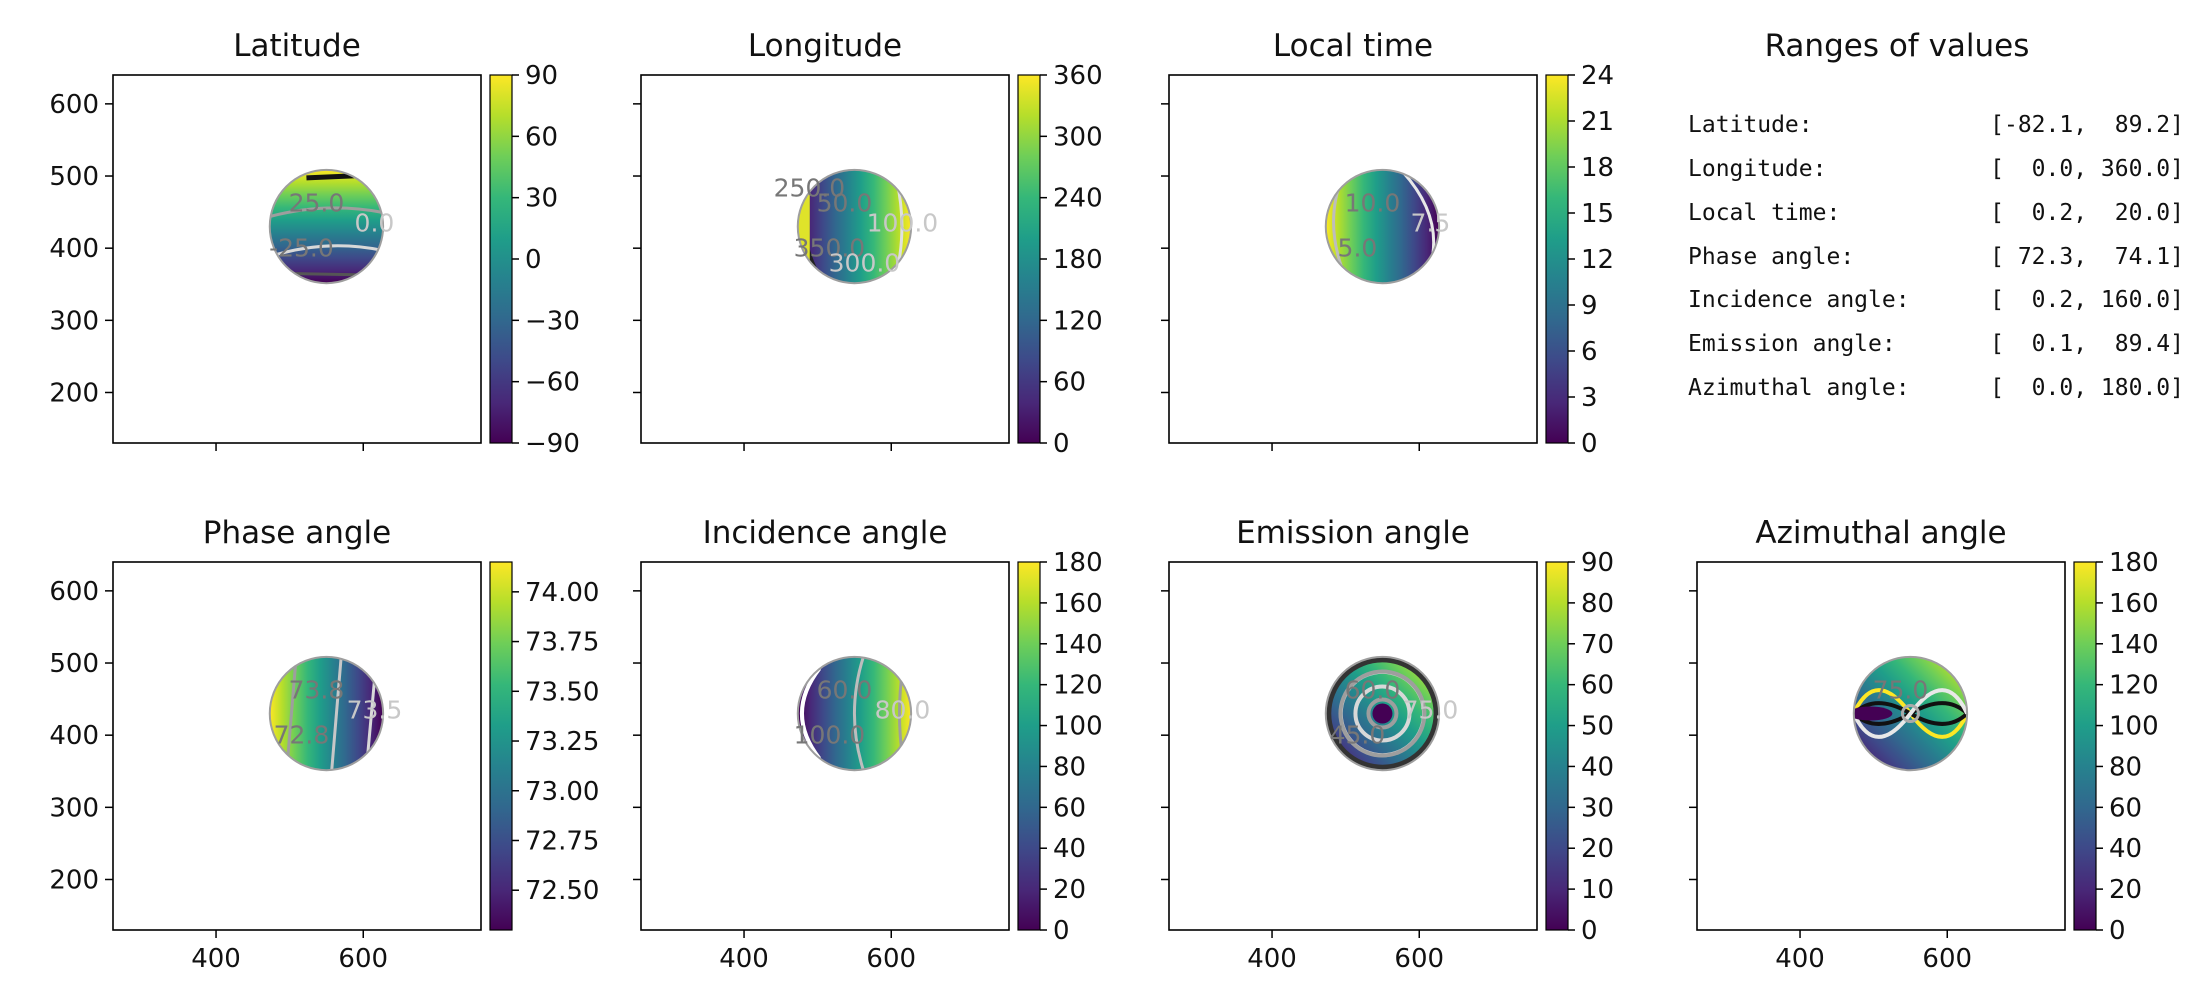  Describe the element at coordinates (302, 735) in the screenshot. I see `contour-label: 72.8` at that location.